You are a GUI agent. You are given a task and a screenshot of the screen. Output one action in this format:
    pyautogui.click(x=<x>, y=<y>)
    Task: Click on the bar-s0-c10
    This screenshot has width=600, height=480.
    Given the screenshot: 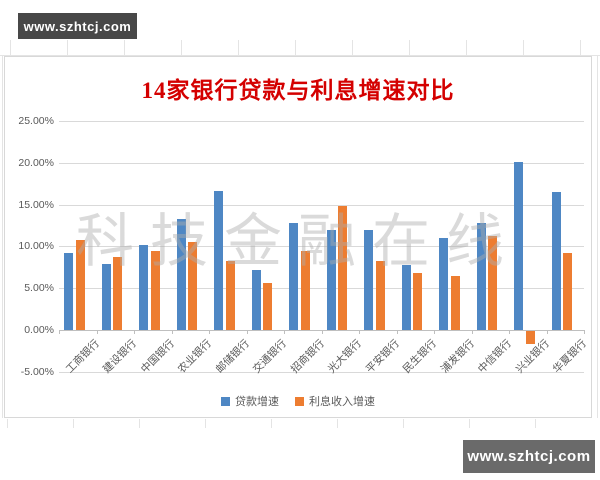 What is the action you would take?
    pyautogui.click(x=443, y=284)
    